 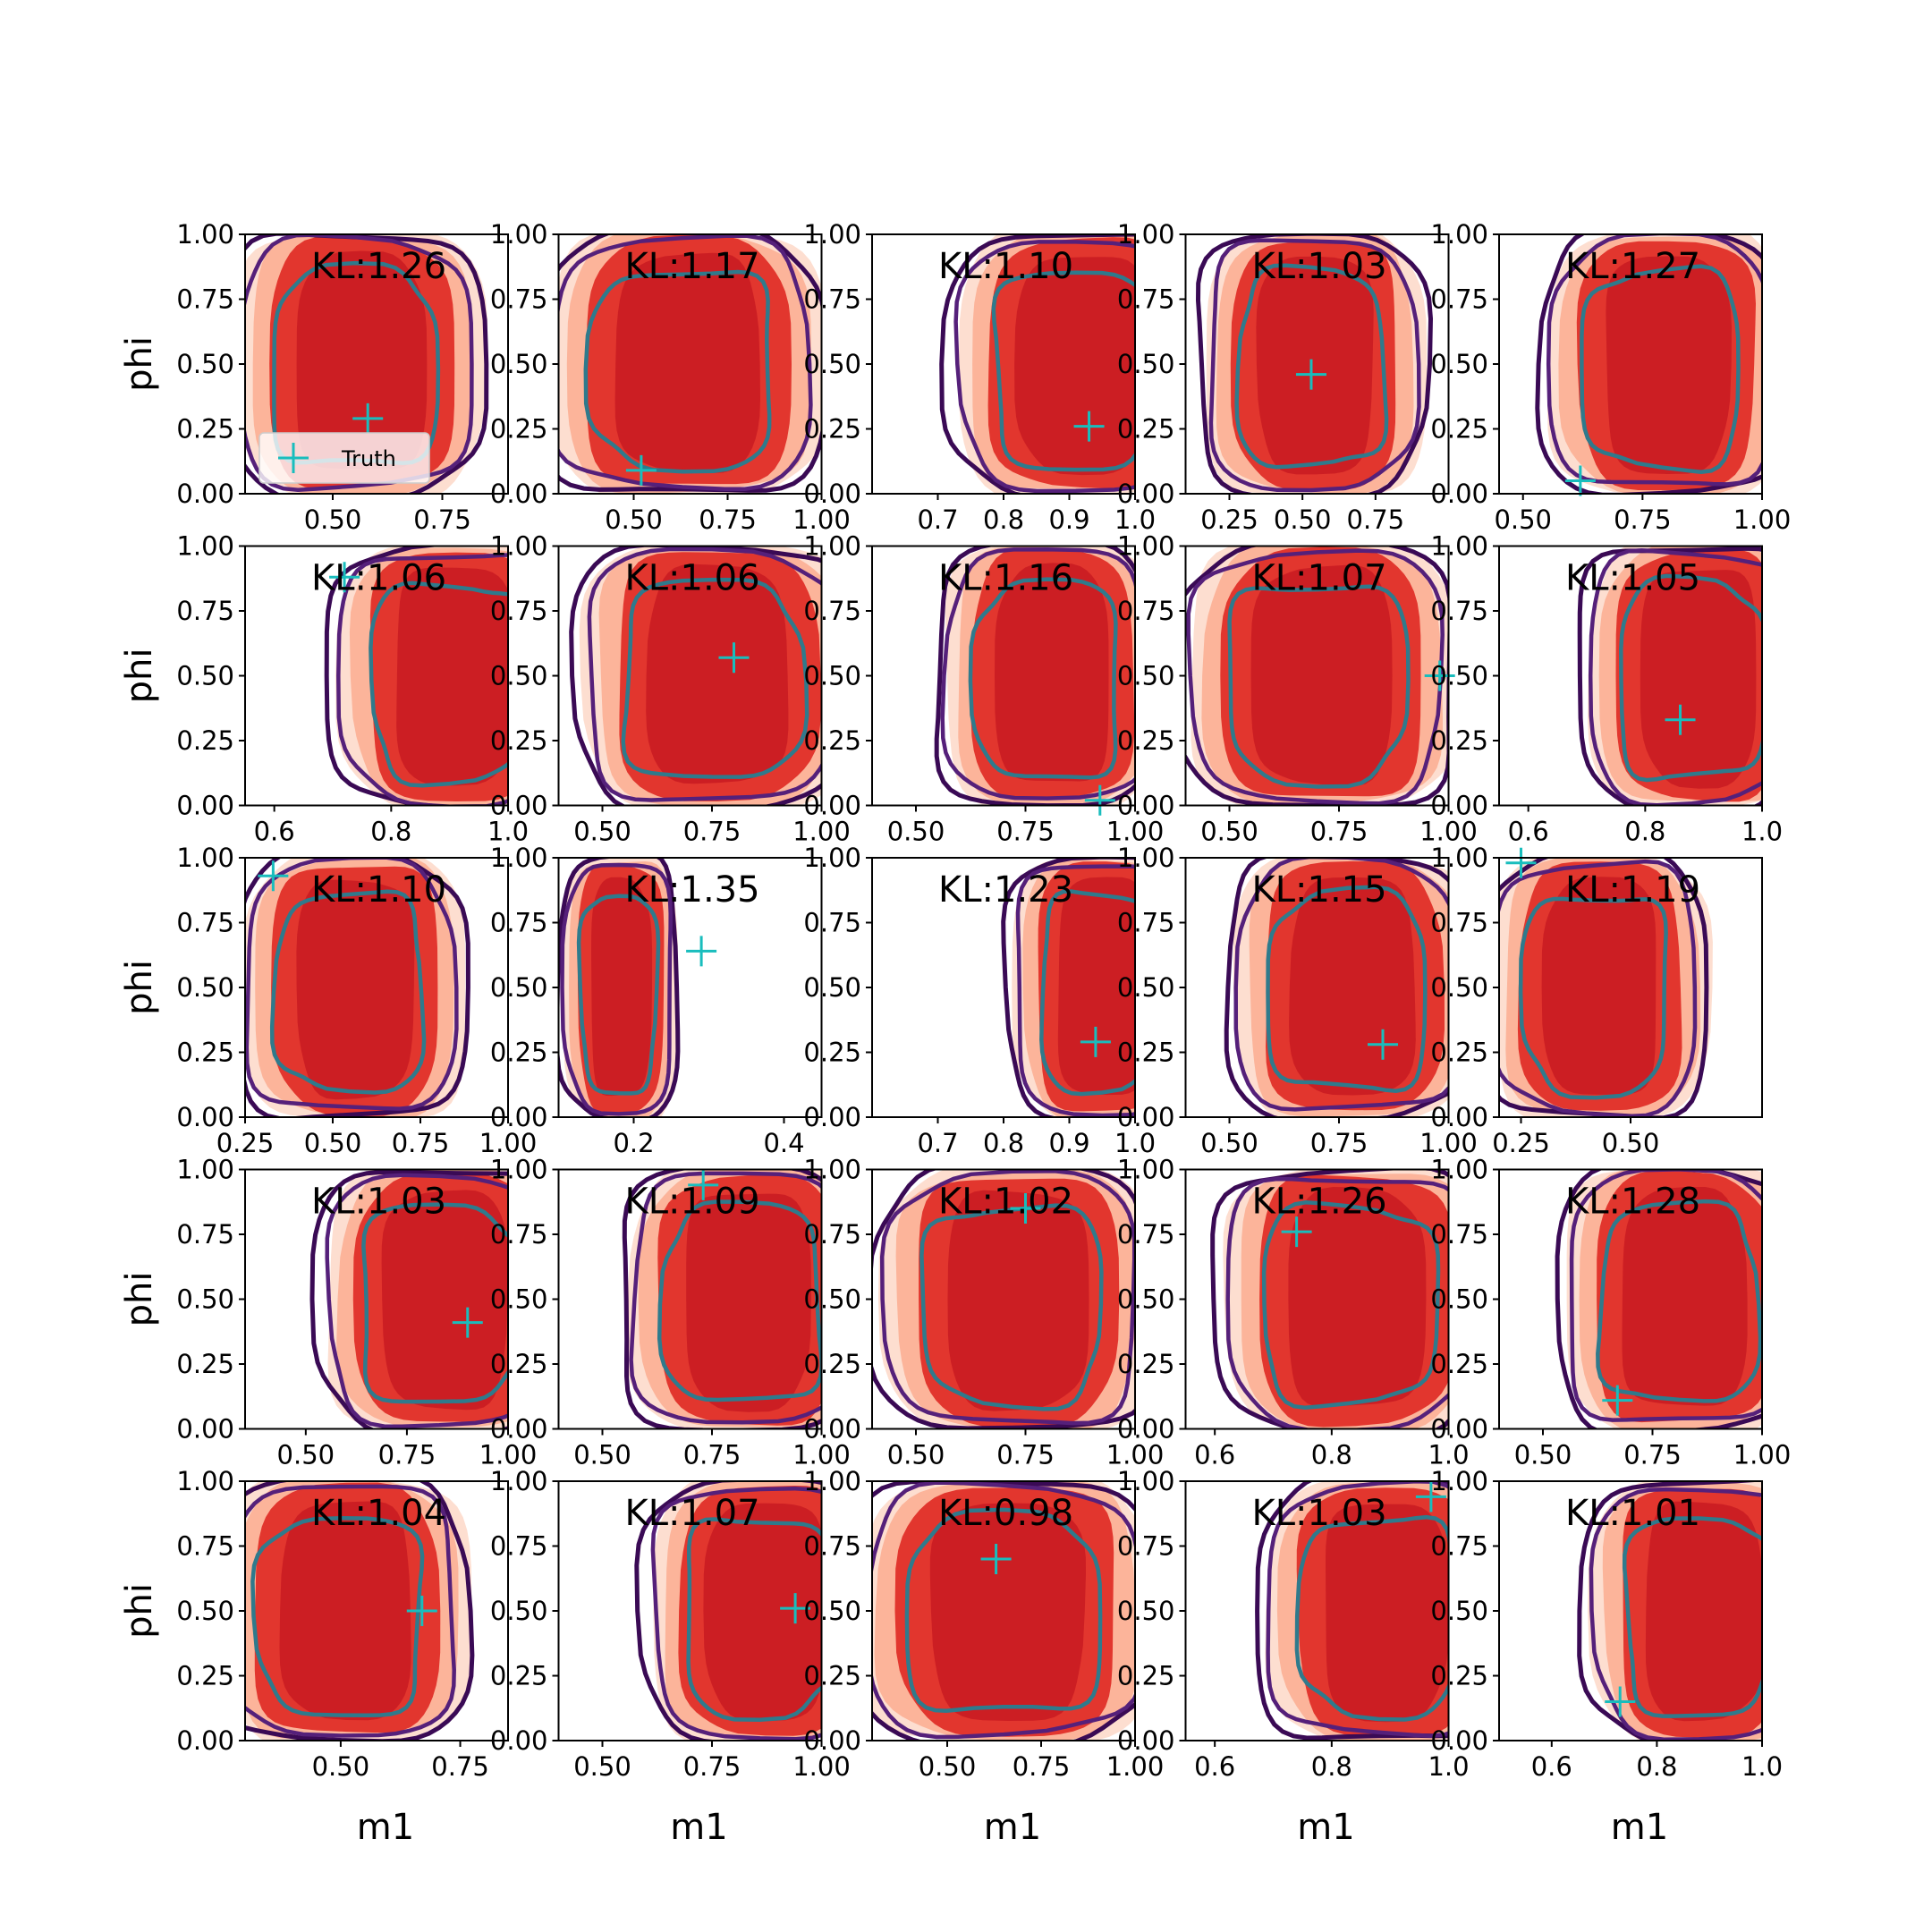 What do you see at coordinates (1135, 519) in the screenshot?
I see `x-tick-label: 1.0` at bounding box center [1135, 519].